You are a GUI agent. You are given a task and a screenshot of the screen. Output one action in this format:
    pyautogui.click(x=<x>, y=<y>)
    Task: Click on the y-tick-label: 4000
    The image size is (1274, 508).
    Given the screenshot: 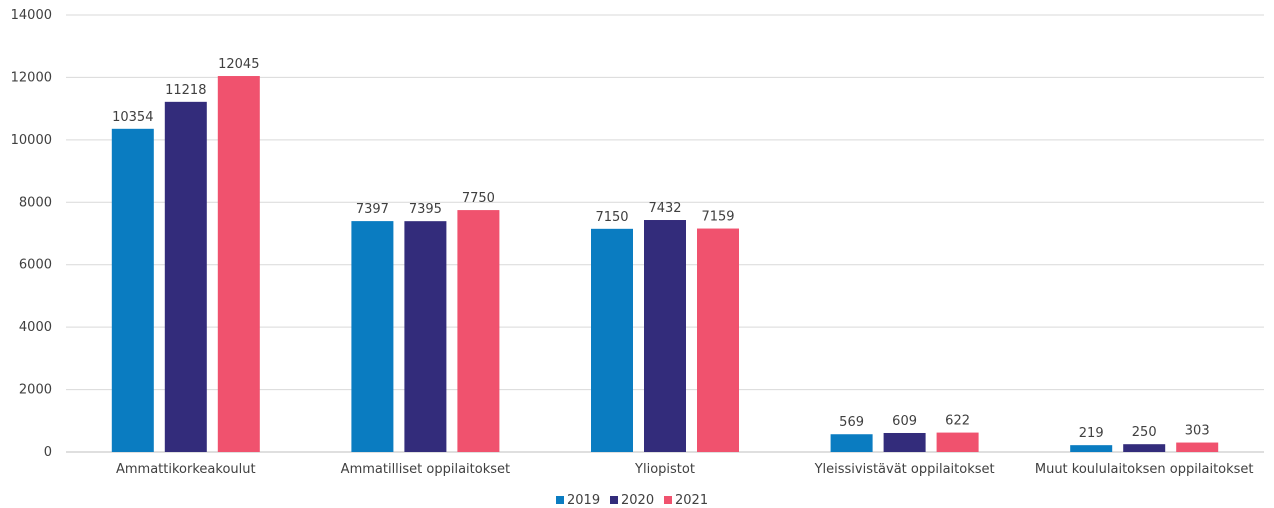 What is the action you would take?
    pyautogui.click(x=35, y=327)
    